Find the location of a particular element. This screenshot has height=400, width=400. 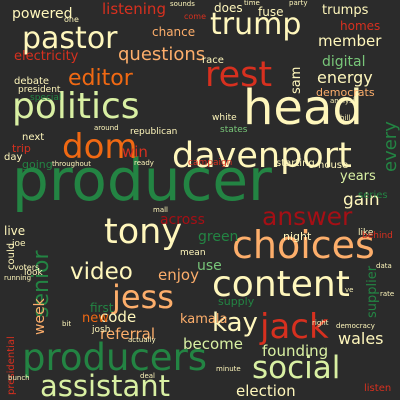

word-democracy: democracy is located at coordinates (355, 326).